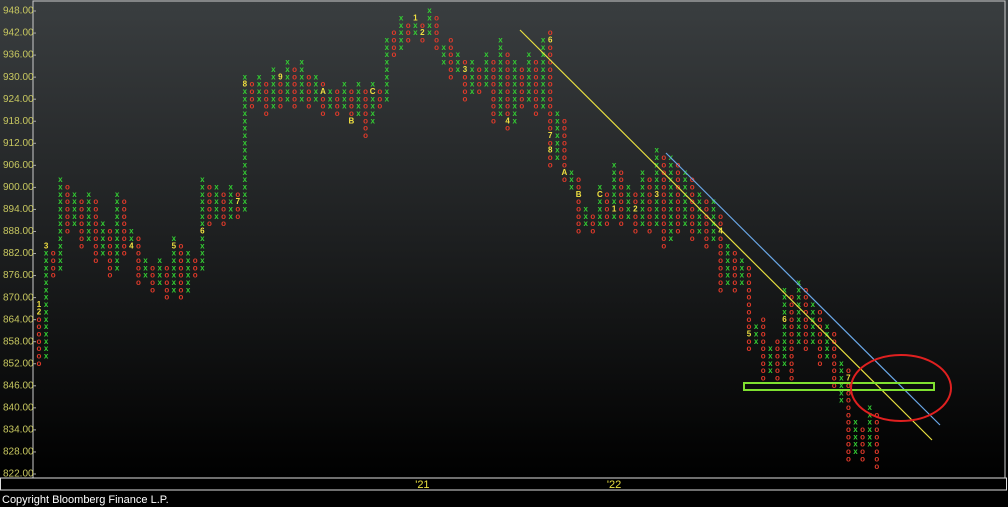 The height and width of the screenshot is (507, 1008). I want to click on column: oo, so click(422, 33).